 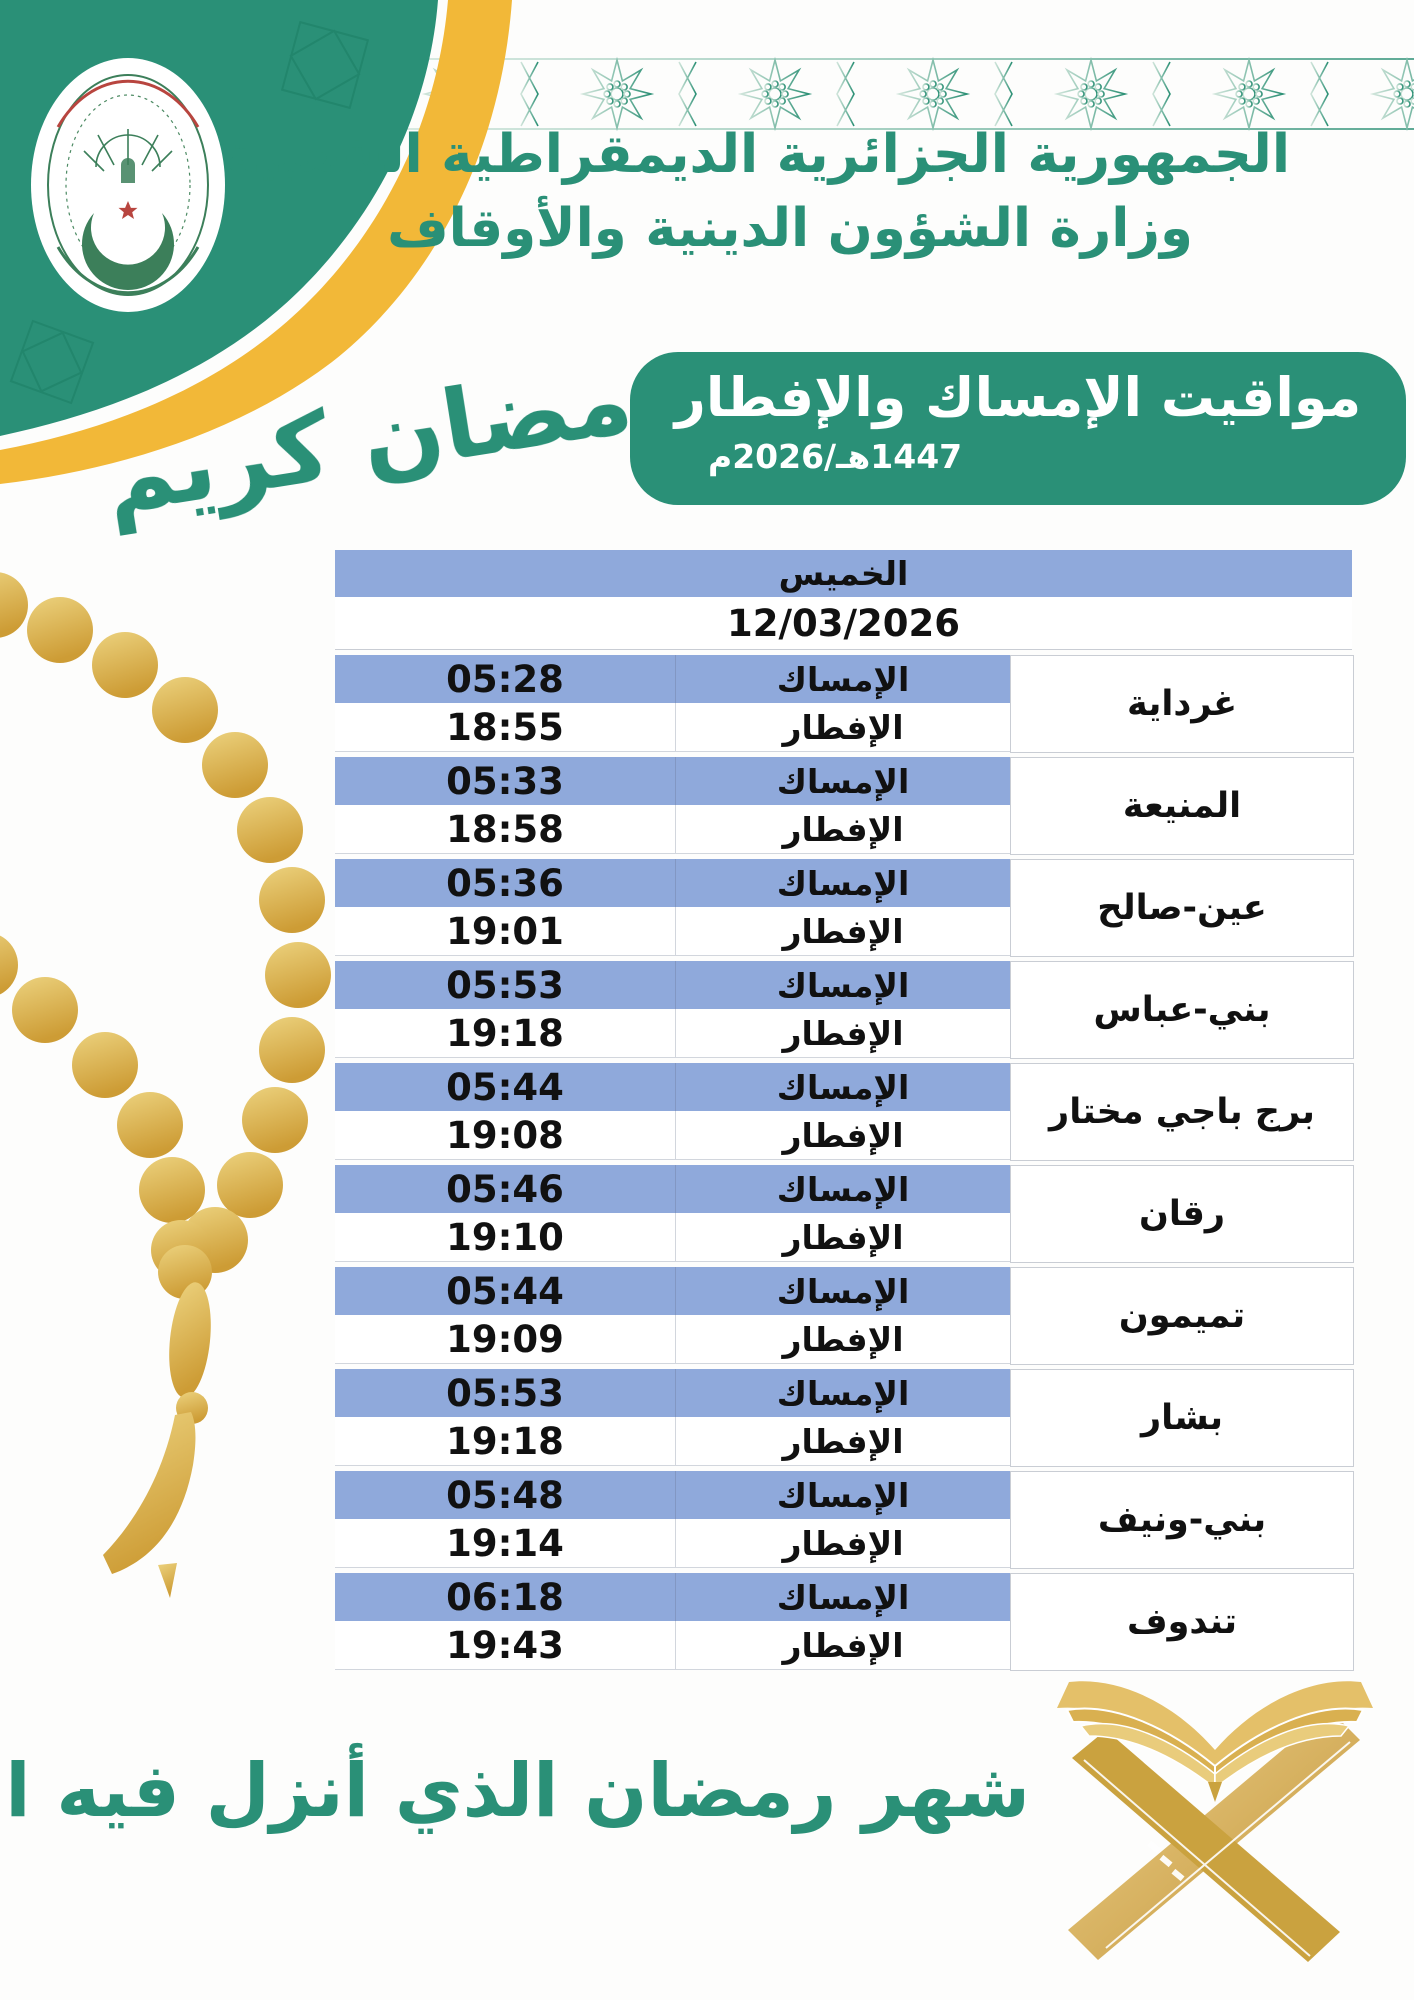 What do you see at coordinates (515, 1791) in the screenshot?
I see `verse-calligraphy: شهر رمضان الذي أنزل فيه القرآن` at bounding box center [515, 1791].